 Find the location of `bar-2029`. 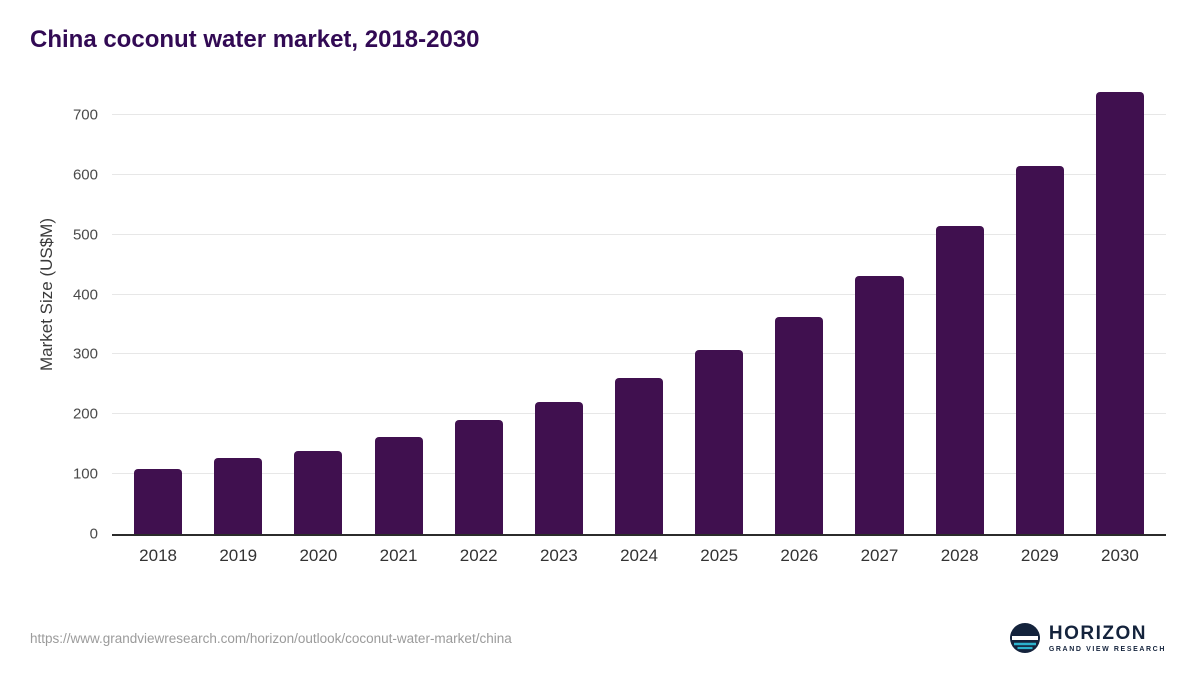

bar-2029 is located at coordinates (1039, 349).